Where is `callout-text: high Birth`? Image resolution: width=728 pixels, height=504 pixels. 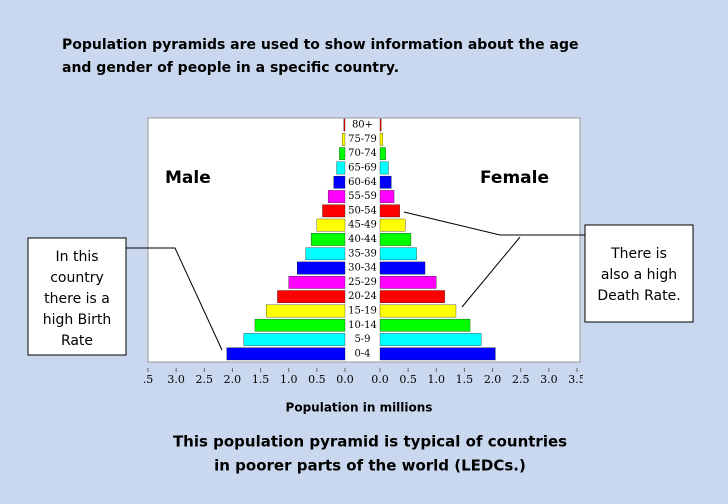 callout-text: high Birth is located at coordinates (77, 320).